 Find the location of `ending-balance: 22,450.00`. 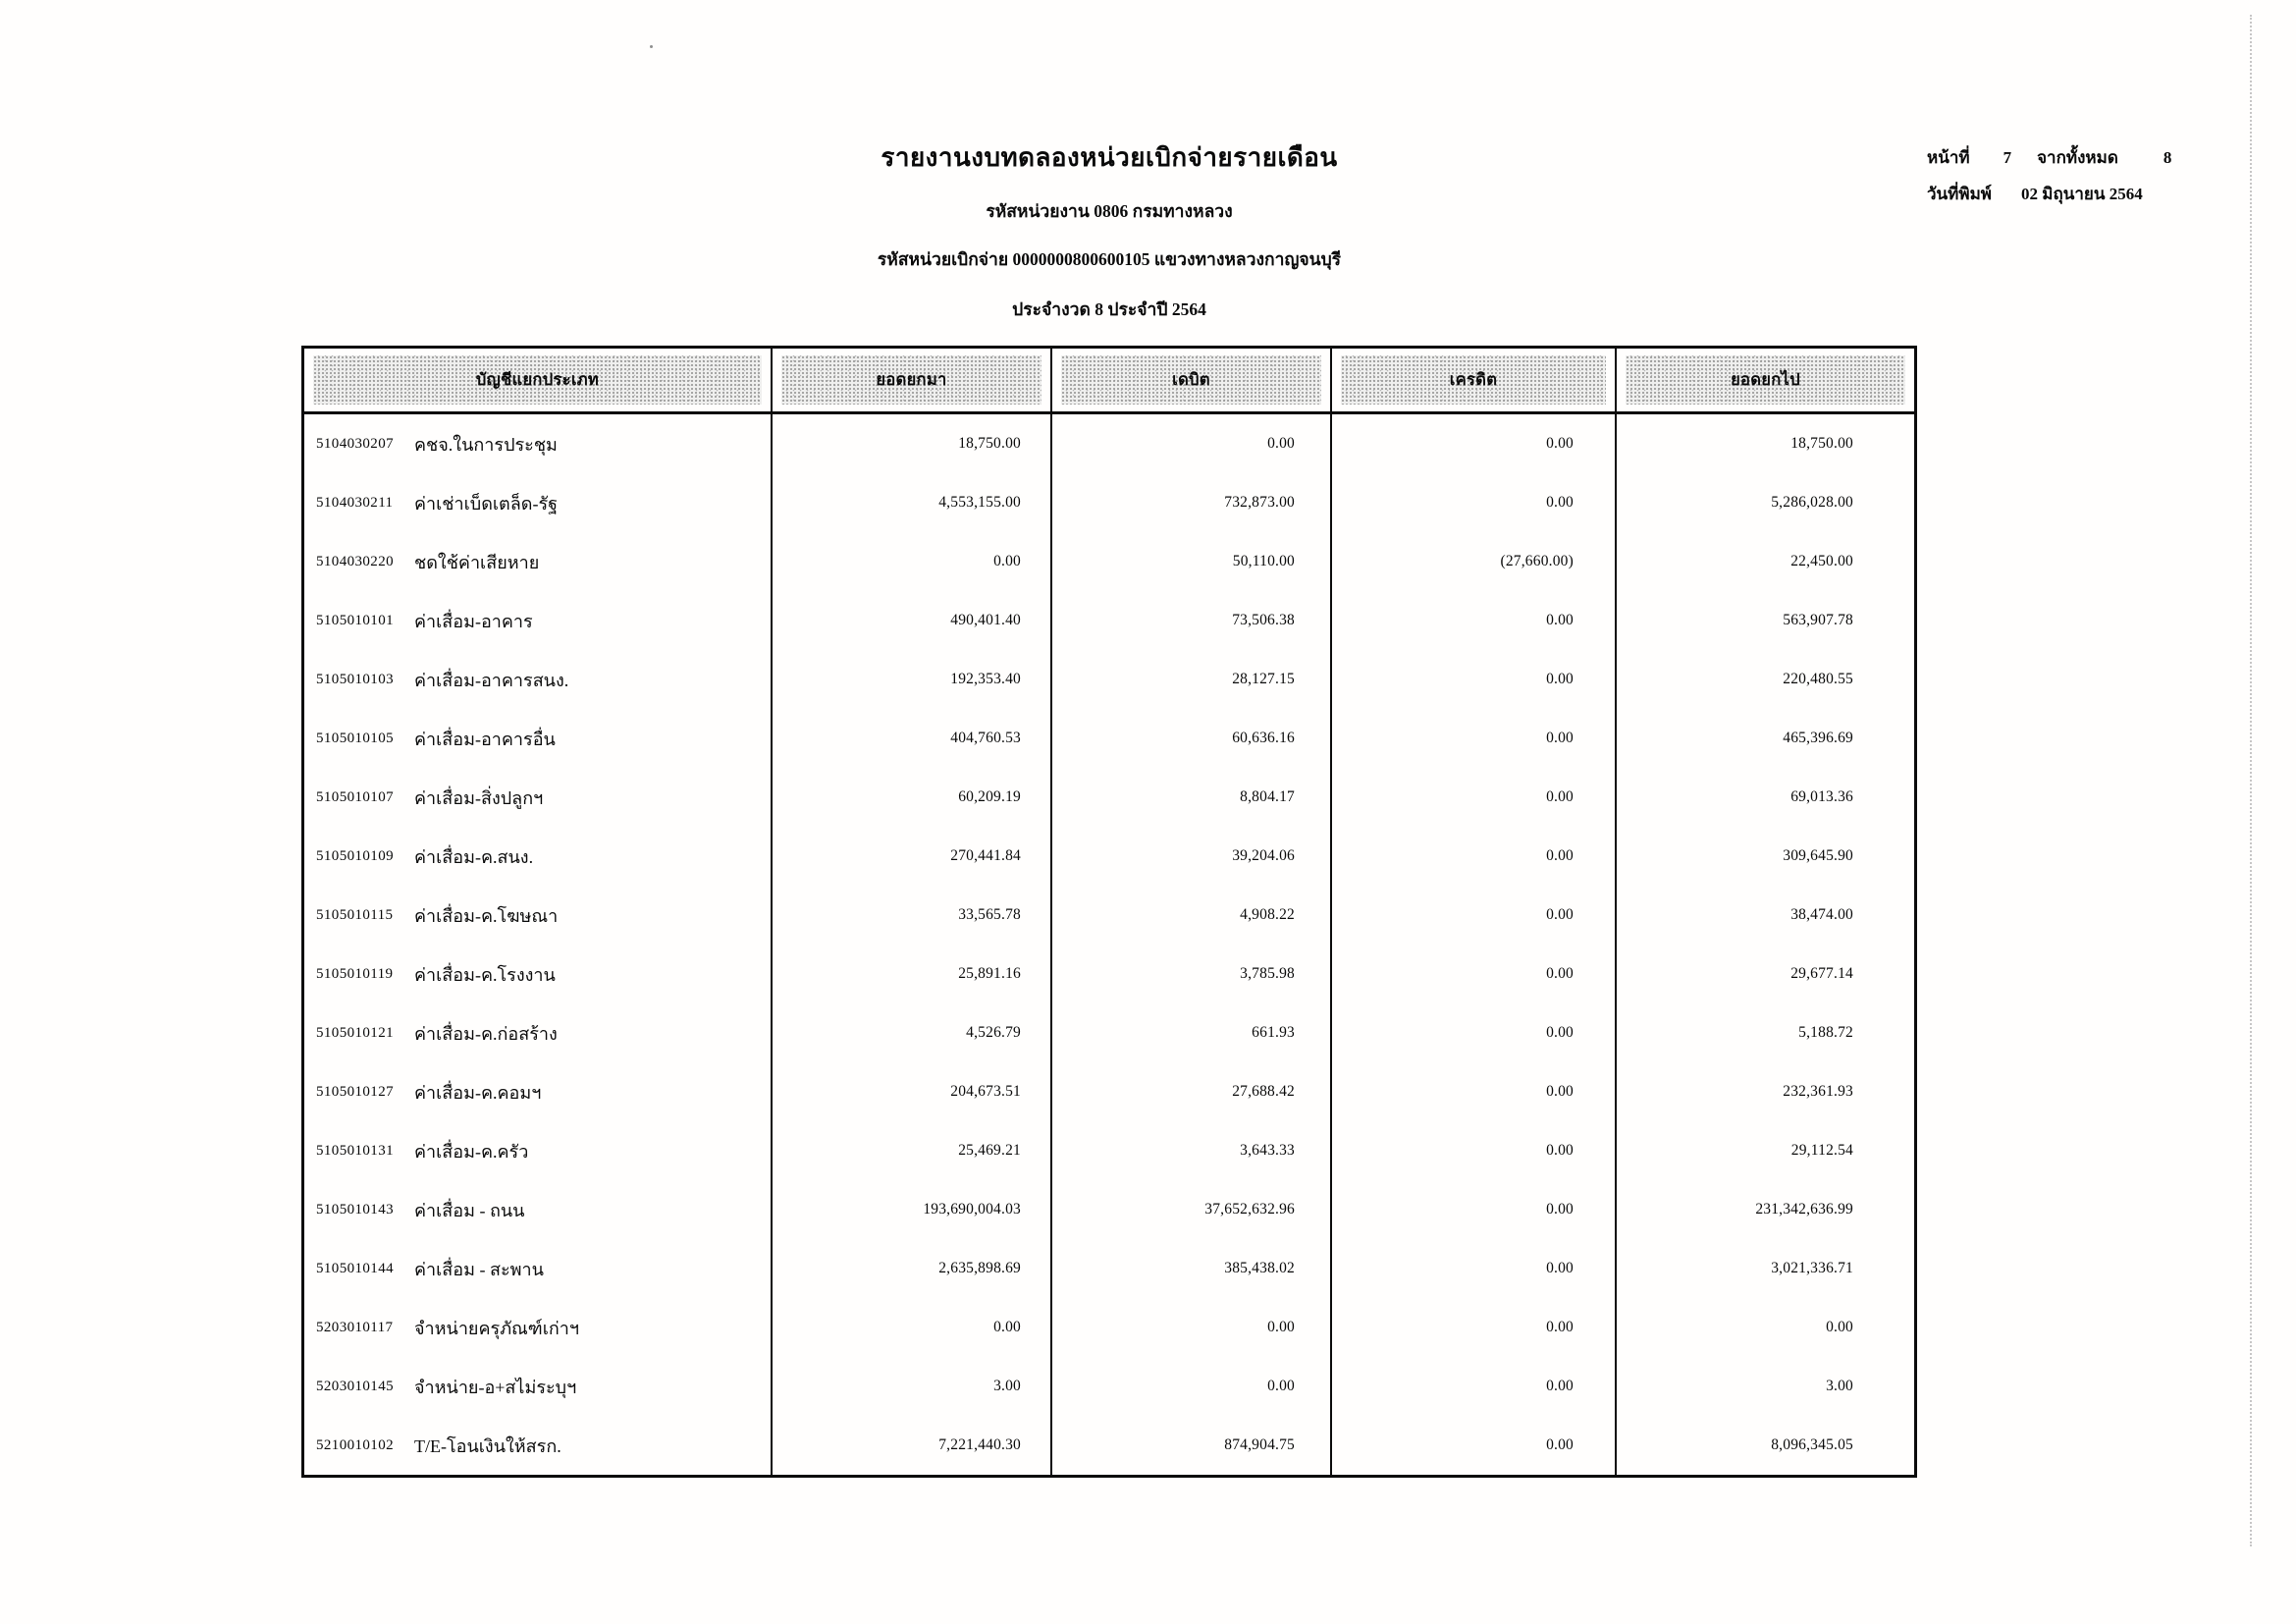

ending-balance: 22,450.00 is located at coordinates (1764, 561).